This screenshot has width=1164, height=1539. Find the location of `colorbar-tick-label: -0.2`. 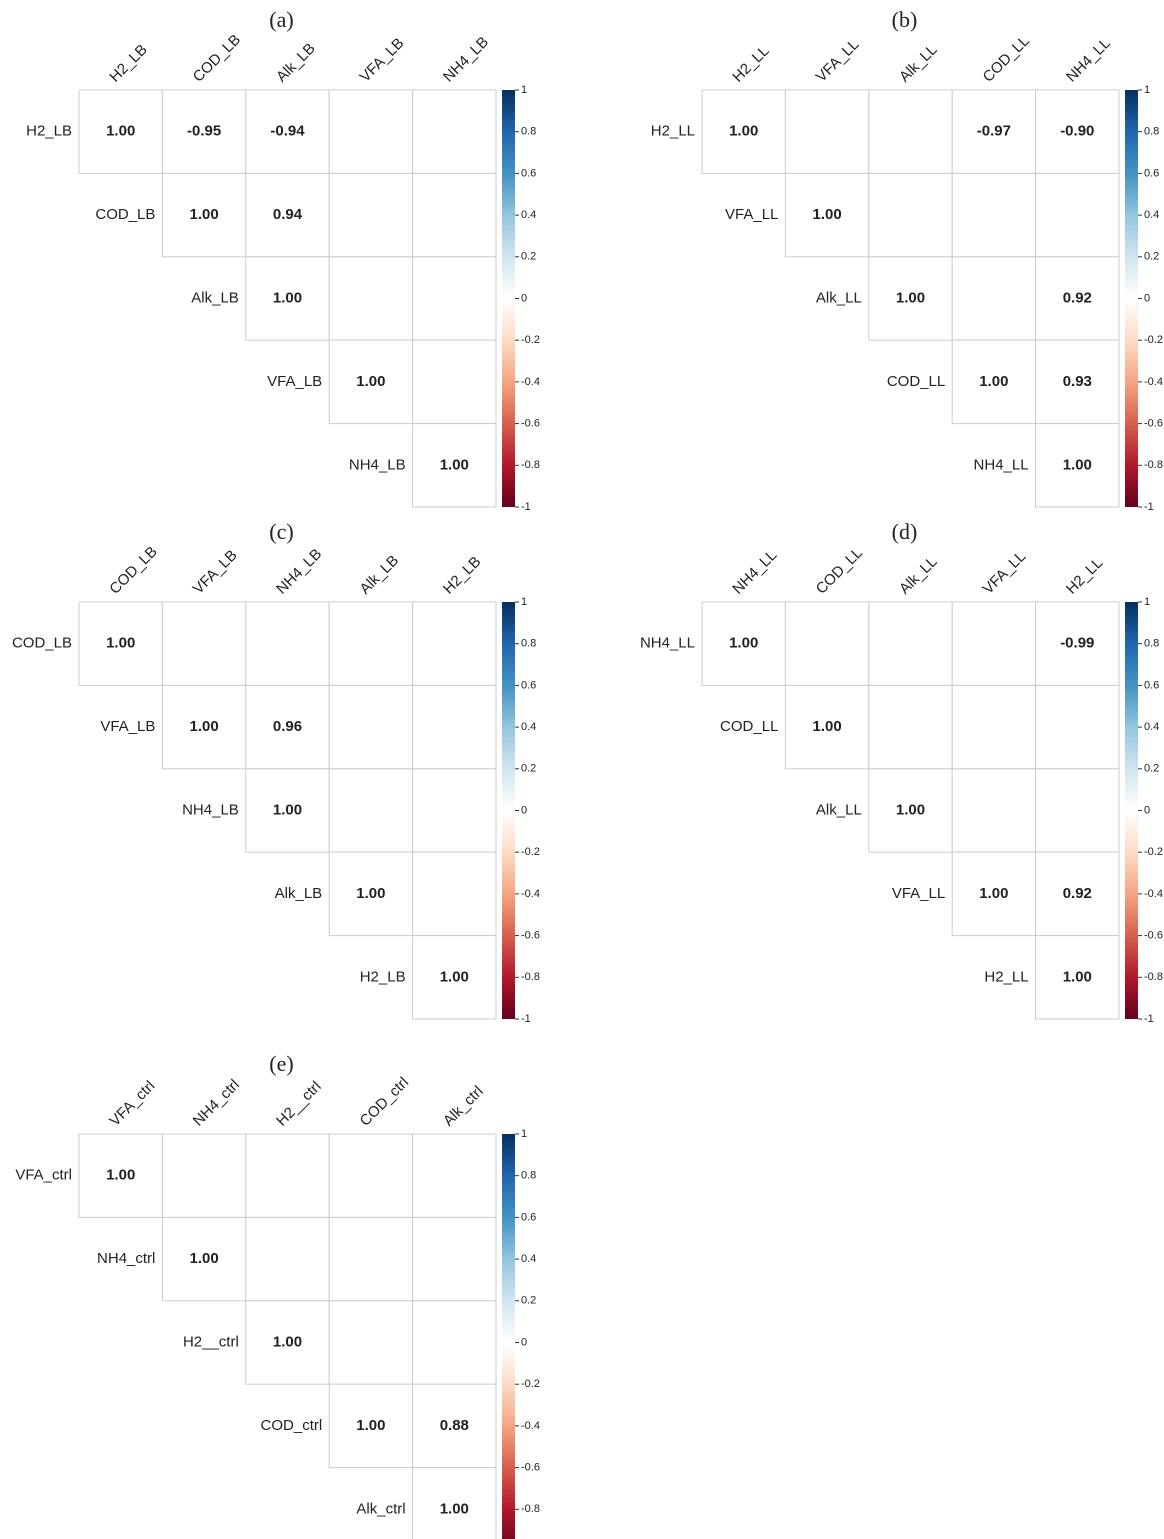

colorbar-tick-label: -0.2 is located at coordinates (530, 852).